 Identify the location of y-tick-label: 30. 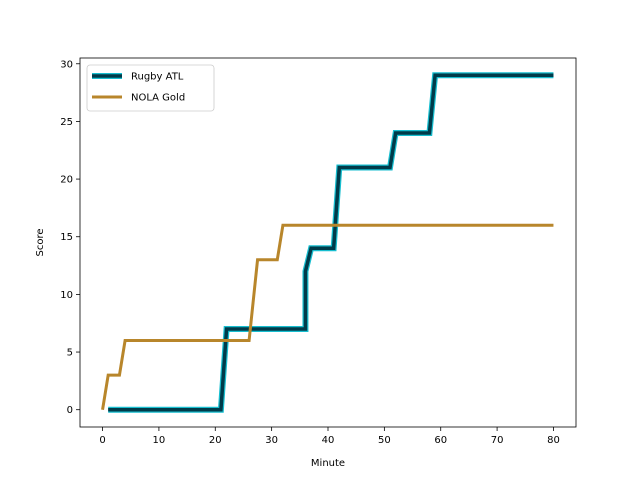
(66, 64).